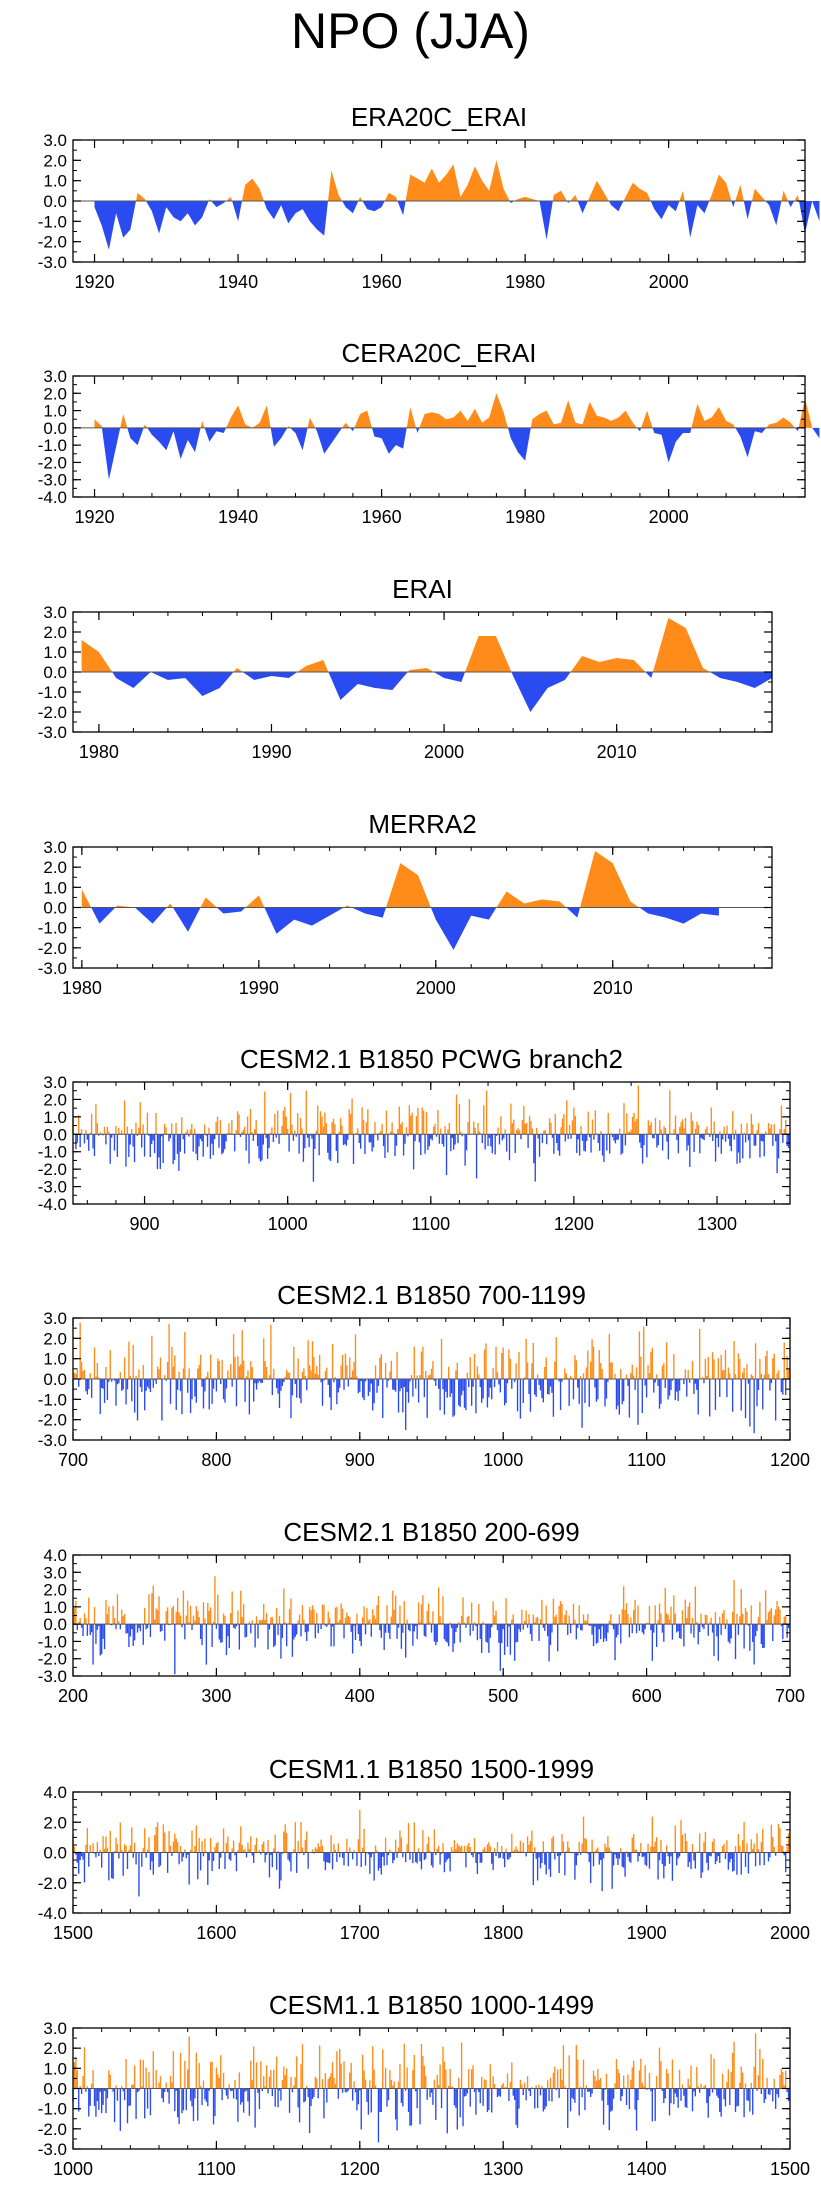 The height and width of the screenshot is (2201, 821). What do you see at coordinates (55, 632) in the screenshot?
I see `y-tick-label: 2.0` at bounding box center [55, 632].